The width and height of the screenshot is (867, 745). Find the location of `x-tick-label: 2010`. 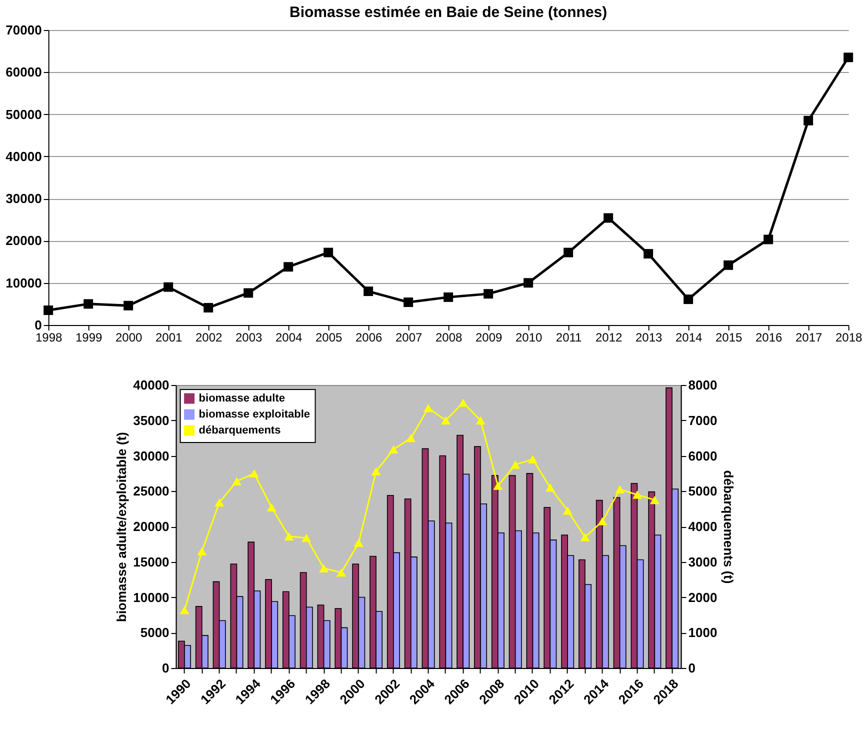

x-tick-label: 2010 is located at coordinates (528, 337).